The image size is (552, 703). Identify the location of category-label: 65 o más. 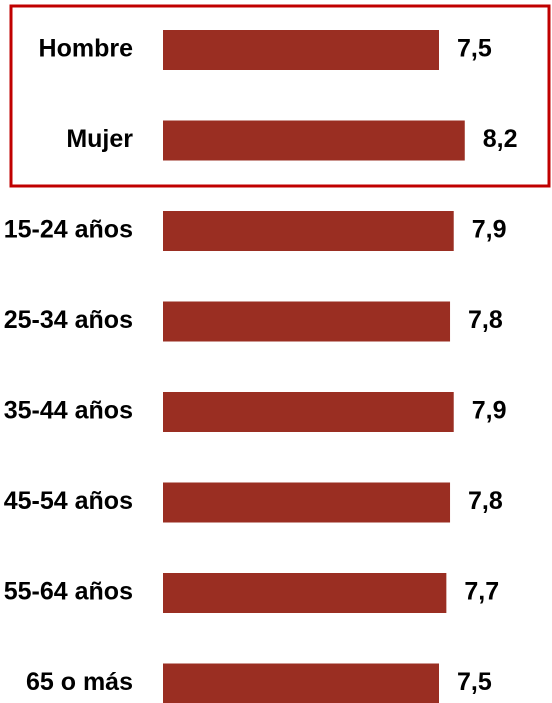
(79, 682).